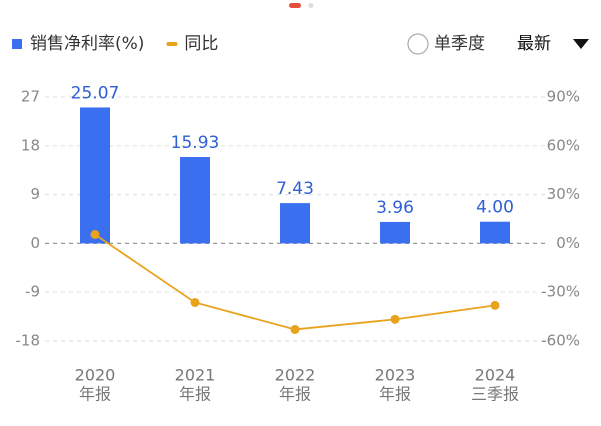 The width and height of the screenshot is (601, 426). Describe the element at coordinates (95, 375) in the screenshot. I see `x-tick-label: 2020` at that location.